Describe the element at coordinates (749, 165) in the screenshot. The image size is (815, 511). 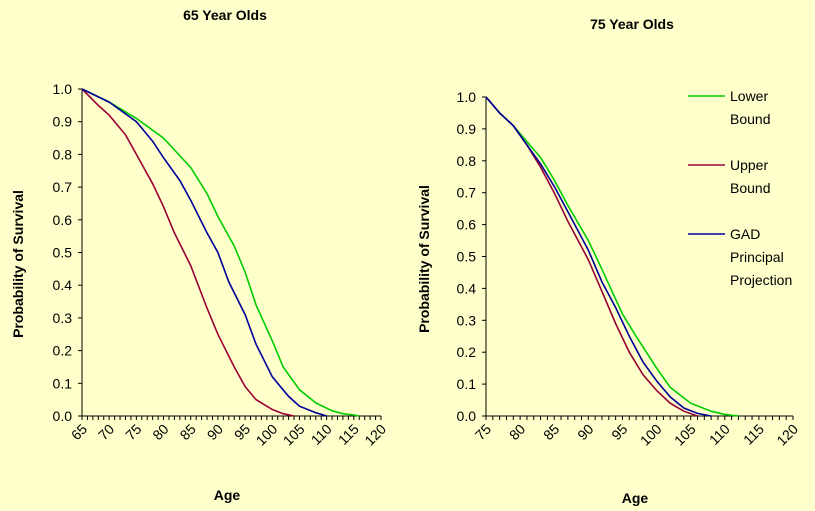
I see `legend-label: Upper` at that location.